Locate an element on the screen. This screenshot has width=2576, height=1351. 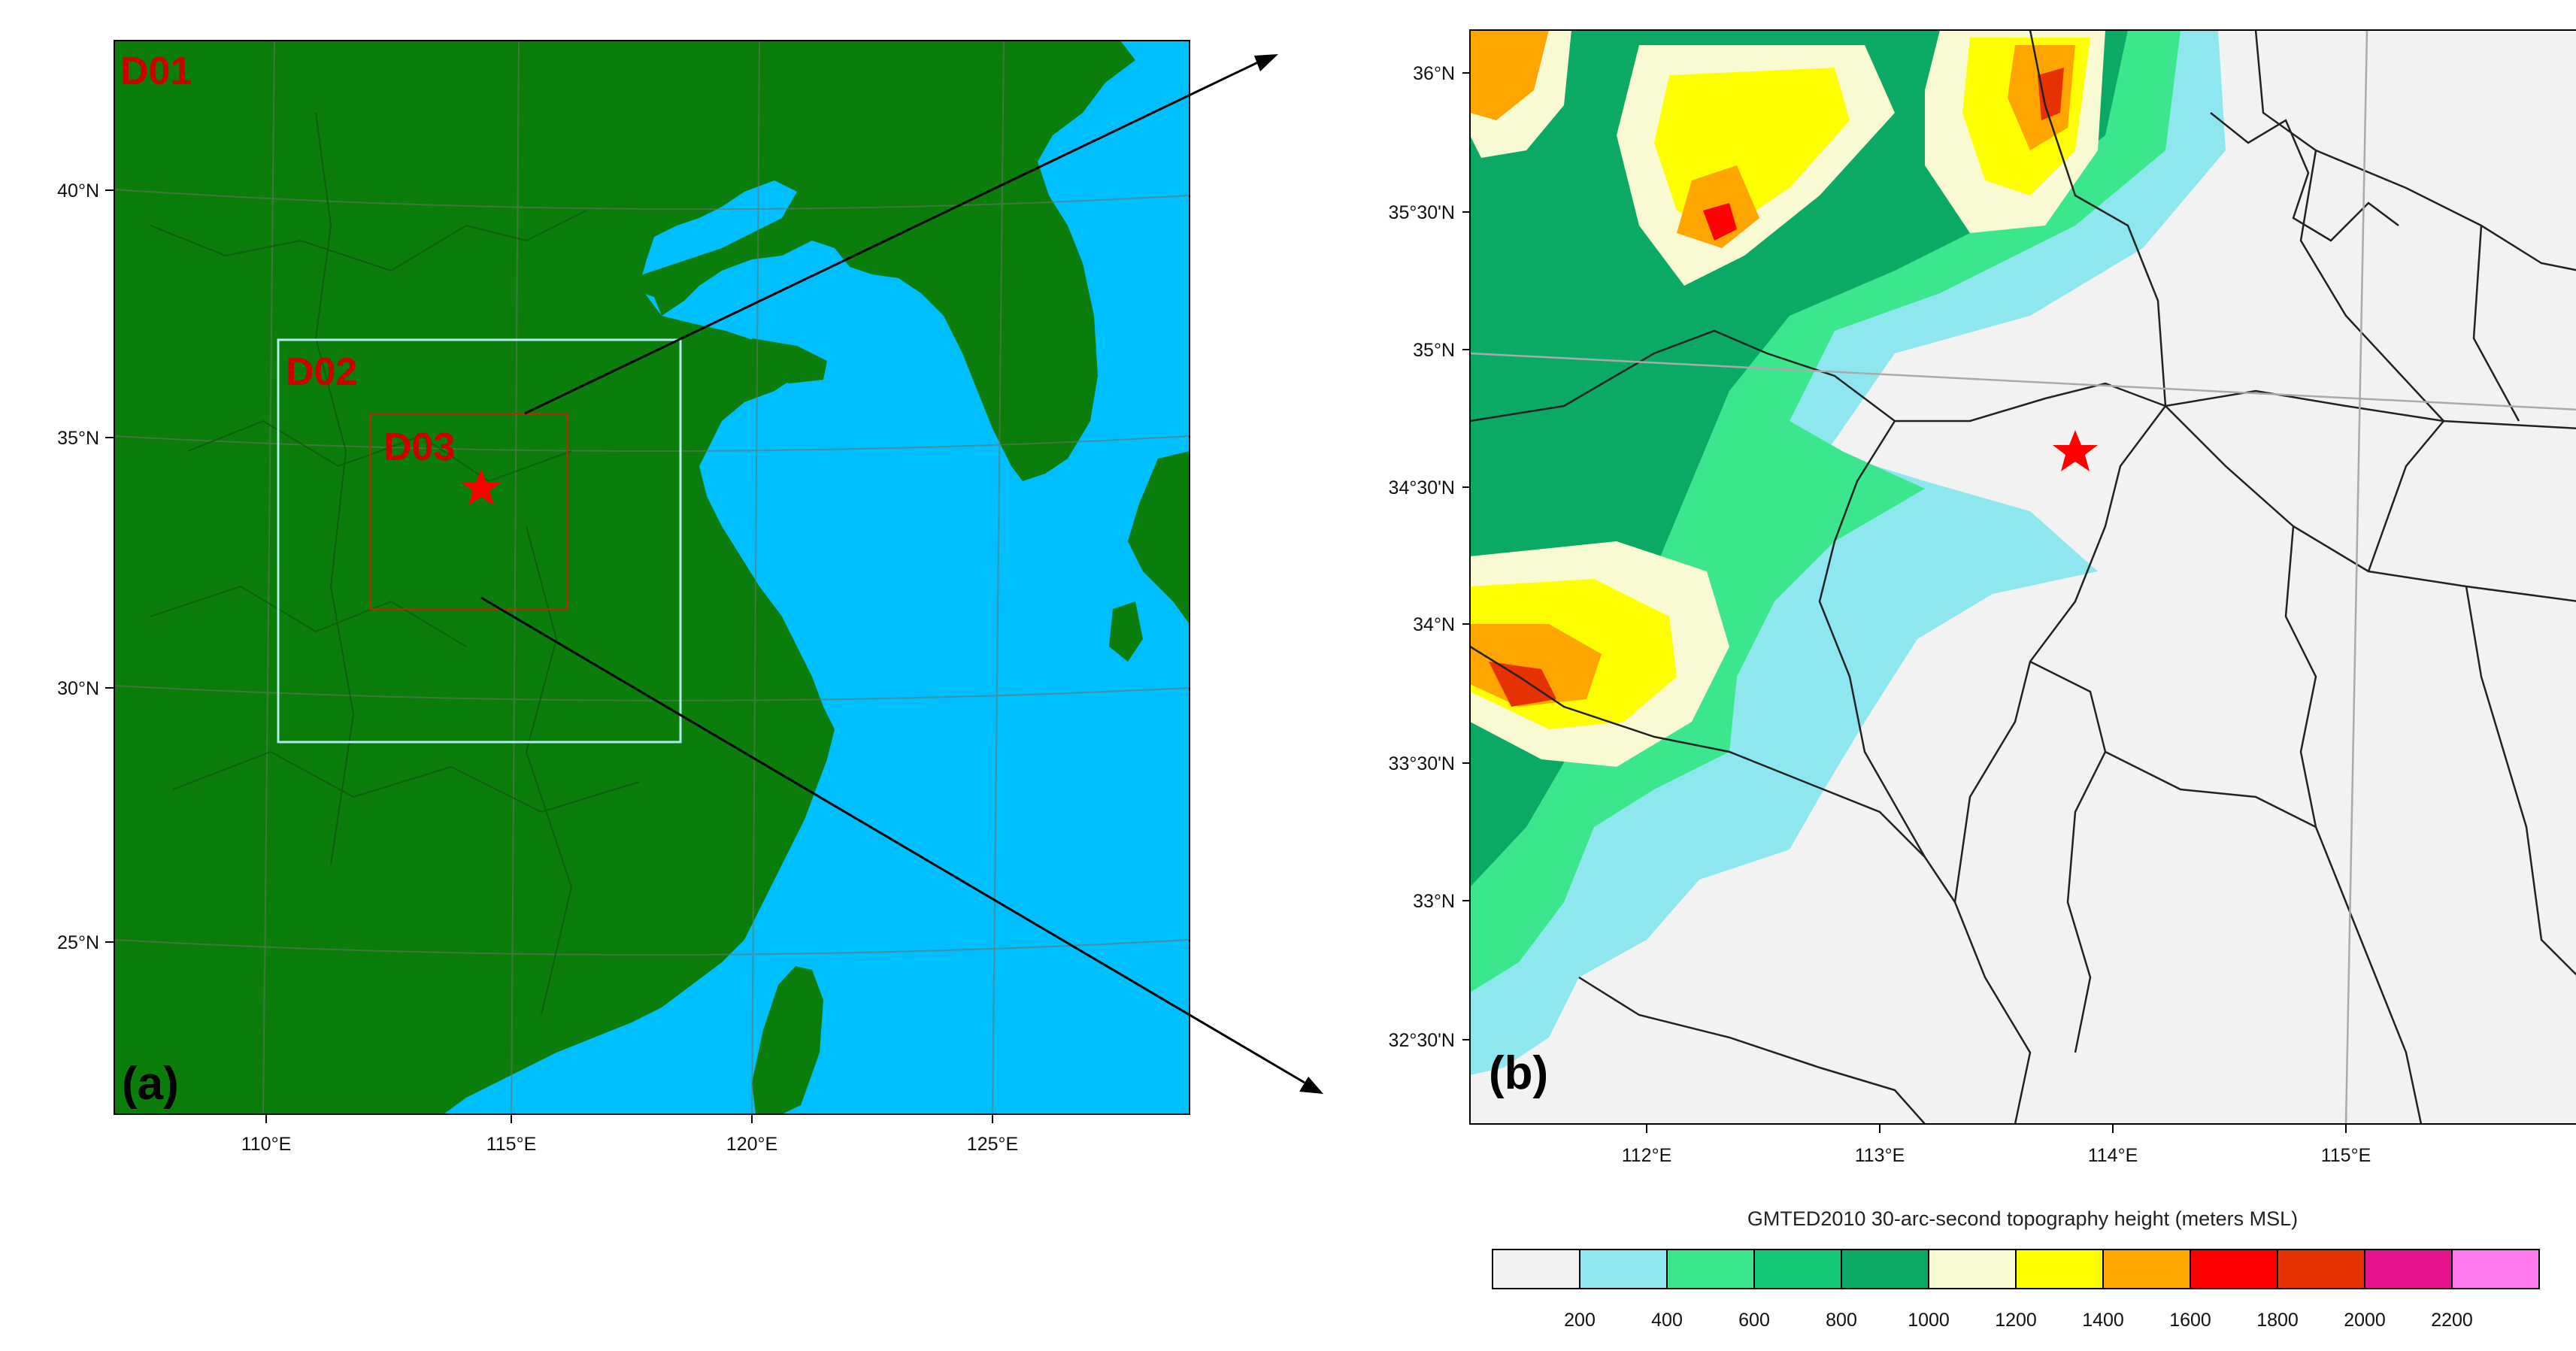
colorbar-tick-label: 2000 is located at coordinates (2365, 1320).